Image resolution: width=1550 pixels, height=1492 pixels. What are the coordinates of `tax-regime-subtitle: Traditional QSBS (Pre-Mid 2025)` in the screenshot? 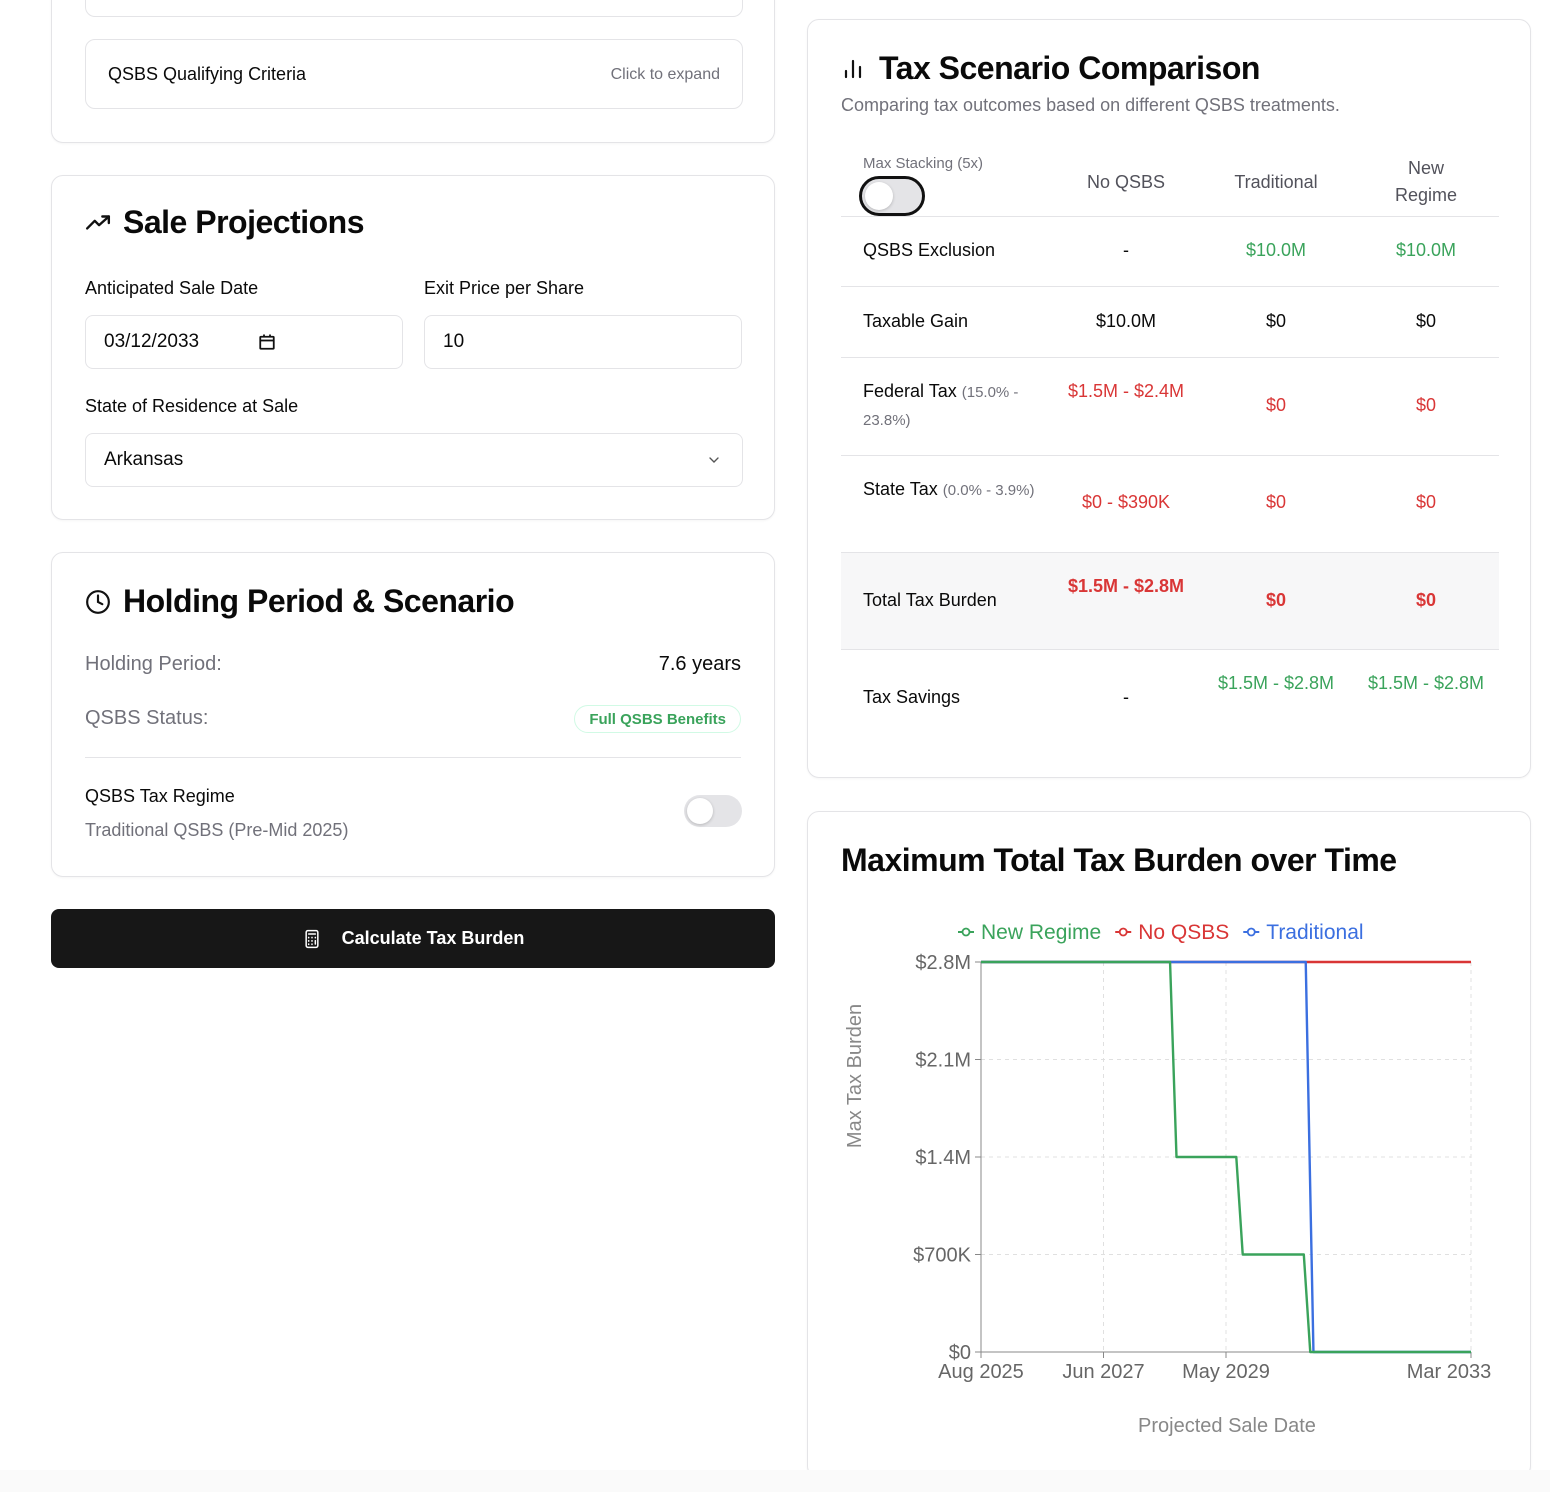 It's located at (217, 830).